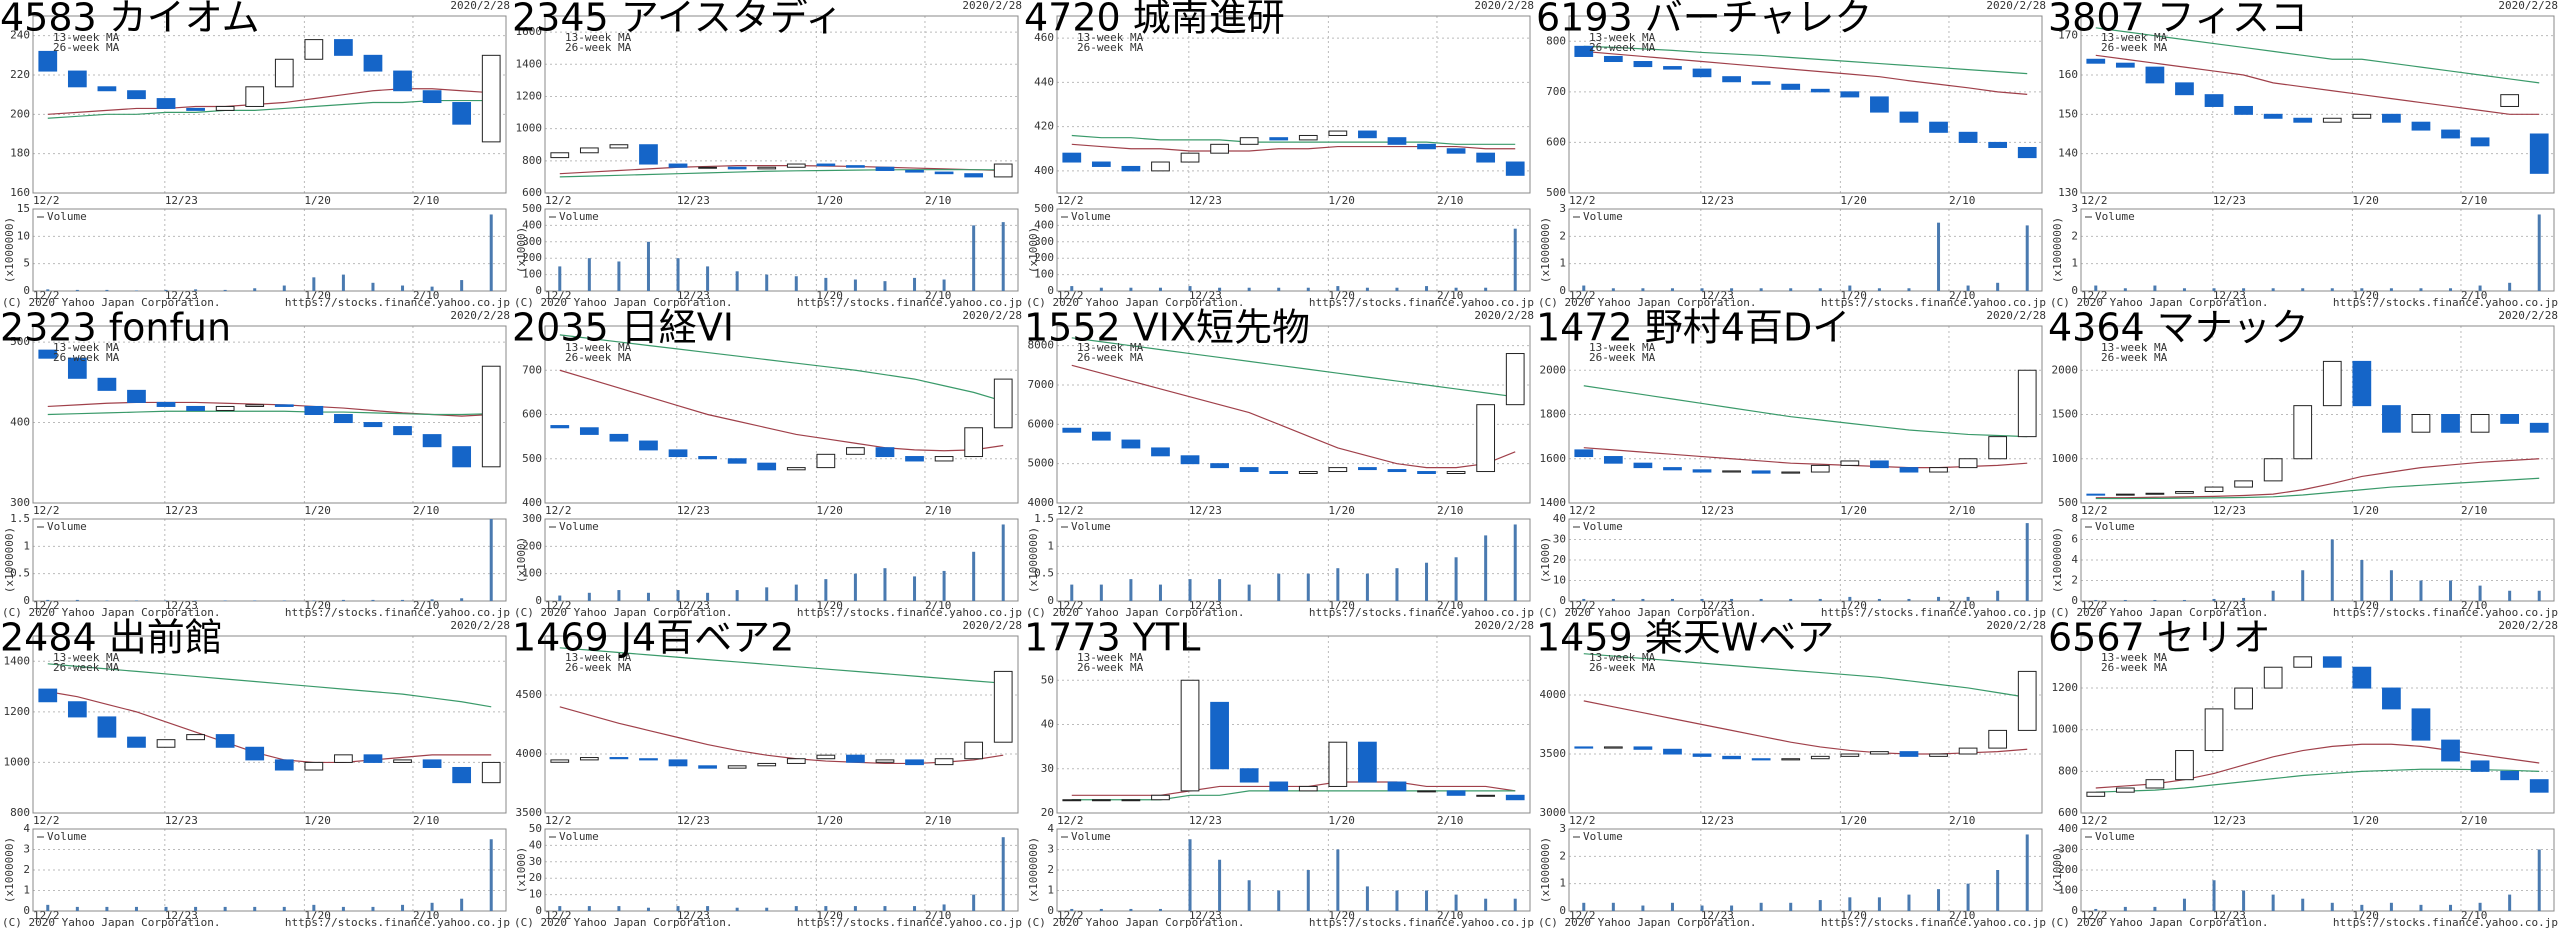  What do you see at coordinates (2065, 414) in the screenshot?
I see `y-tick-label: 1500` at bounding box center [2065, 414].